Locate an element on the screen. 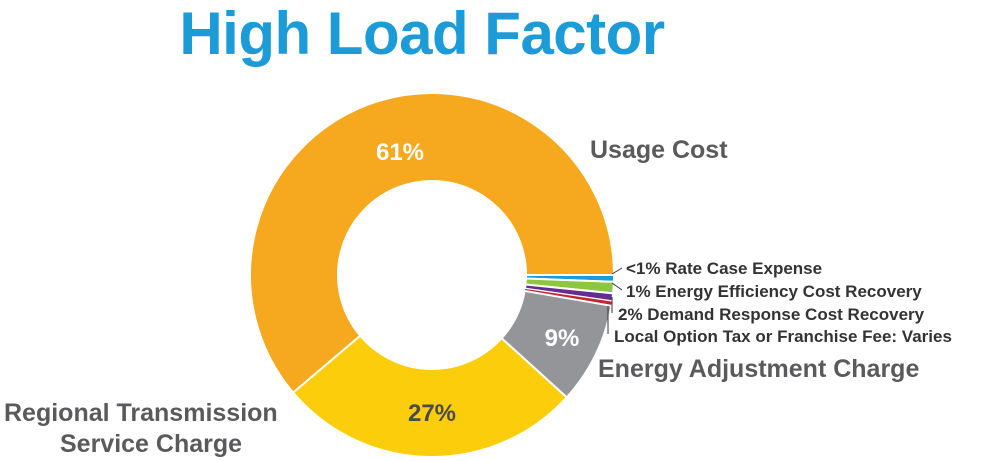 This screenshot has width=1000, height=461. label-demand-response: 2% Demand Response Cost Recovery is located at coordinates (771, 314).